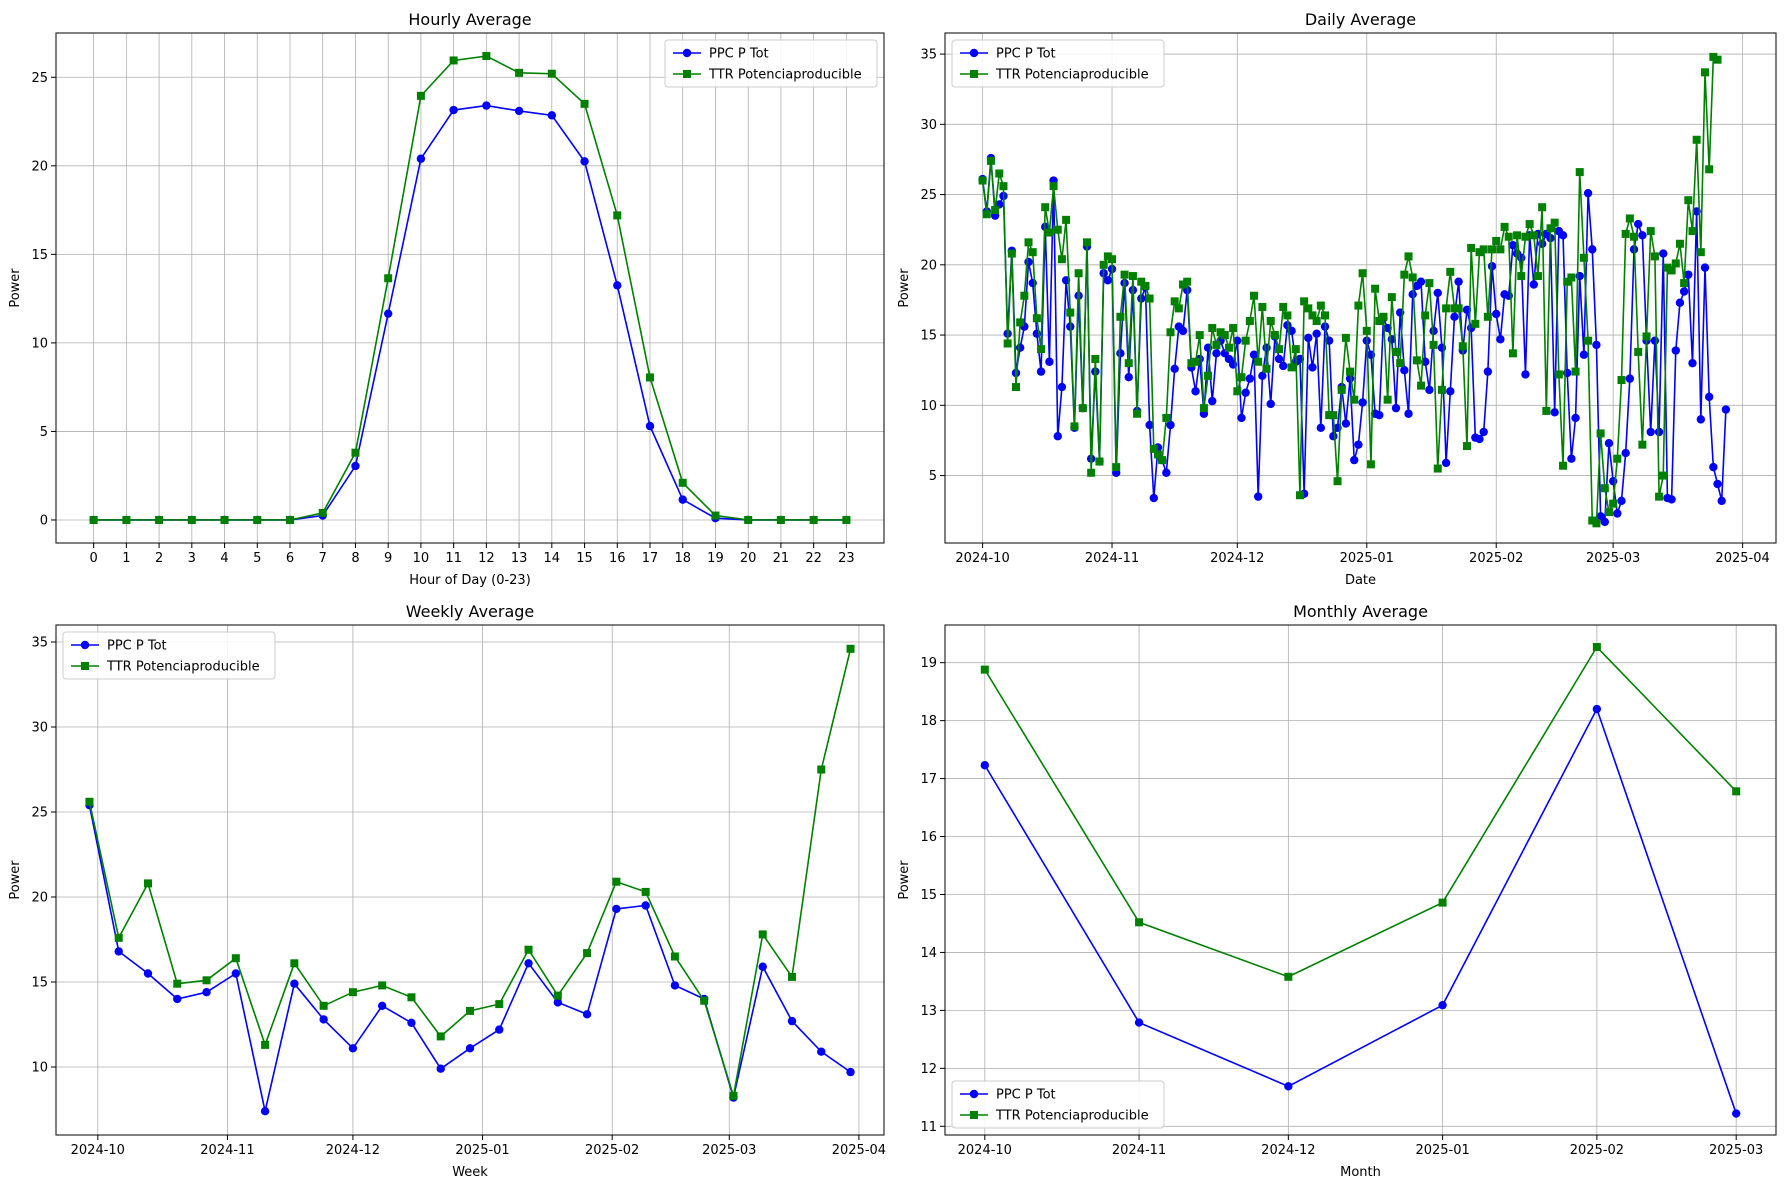 The height and width of the screenshot is (1189, 1786). What do you see at coordinates (470, 1172) in the screenshot?
I see `x-axis-label: Week` at bounding box center [470, 1172].